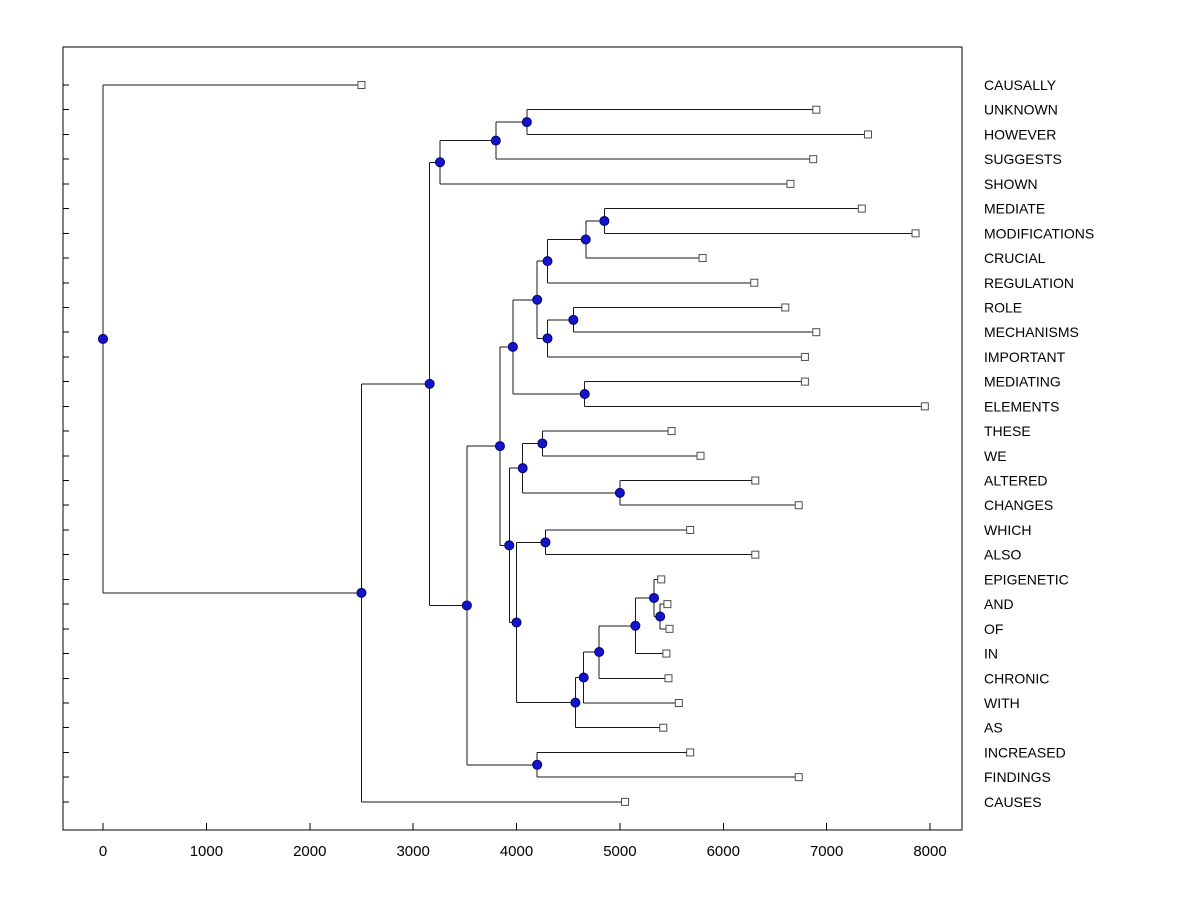 Image resolution: width=1200 pixels, height=900 pixels. Describe the element at coordinates (309, 851) in the screenshot. I see `x-tick-label: 2000` at that location.